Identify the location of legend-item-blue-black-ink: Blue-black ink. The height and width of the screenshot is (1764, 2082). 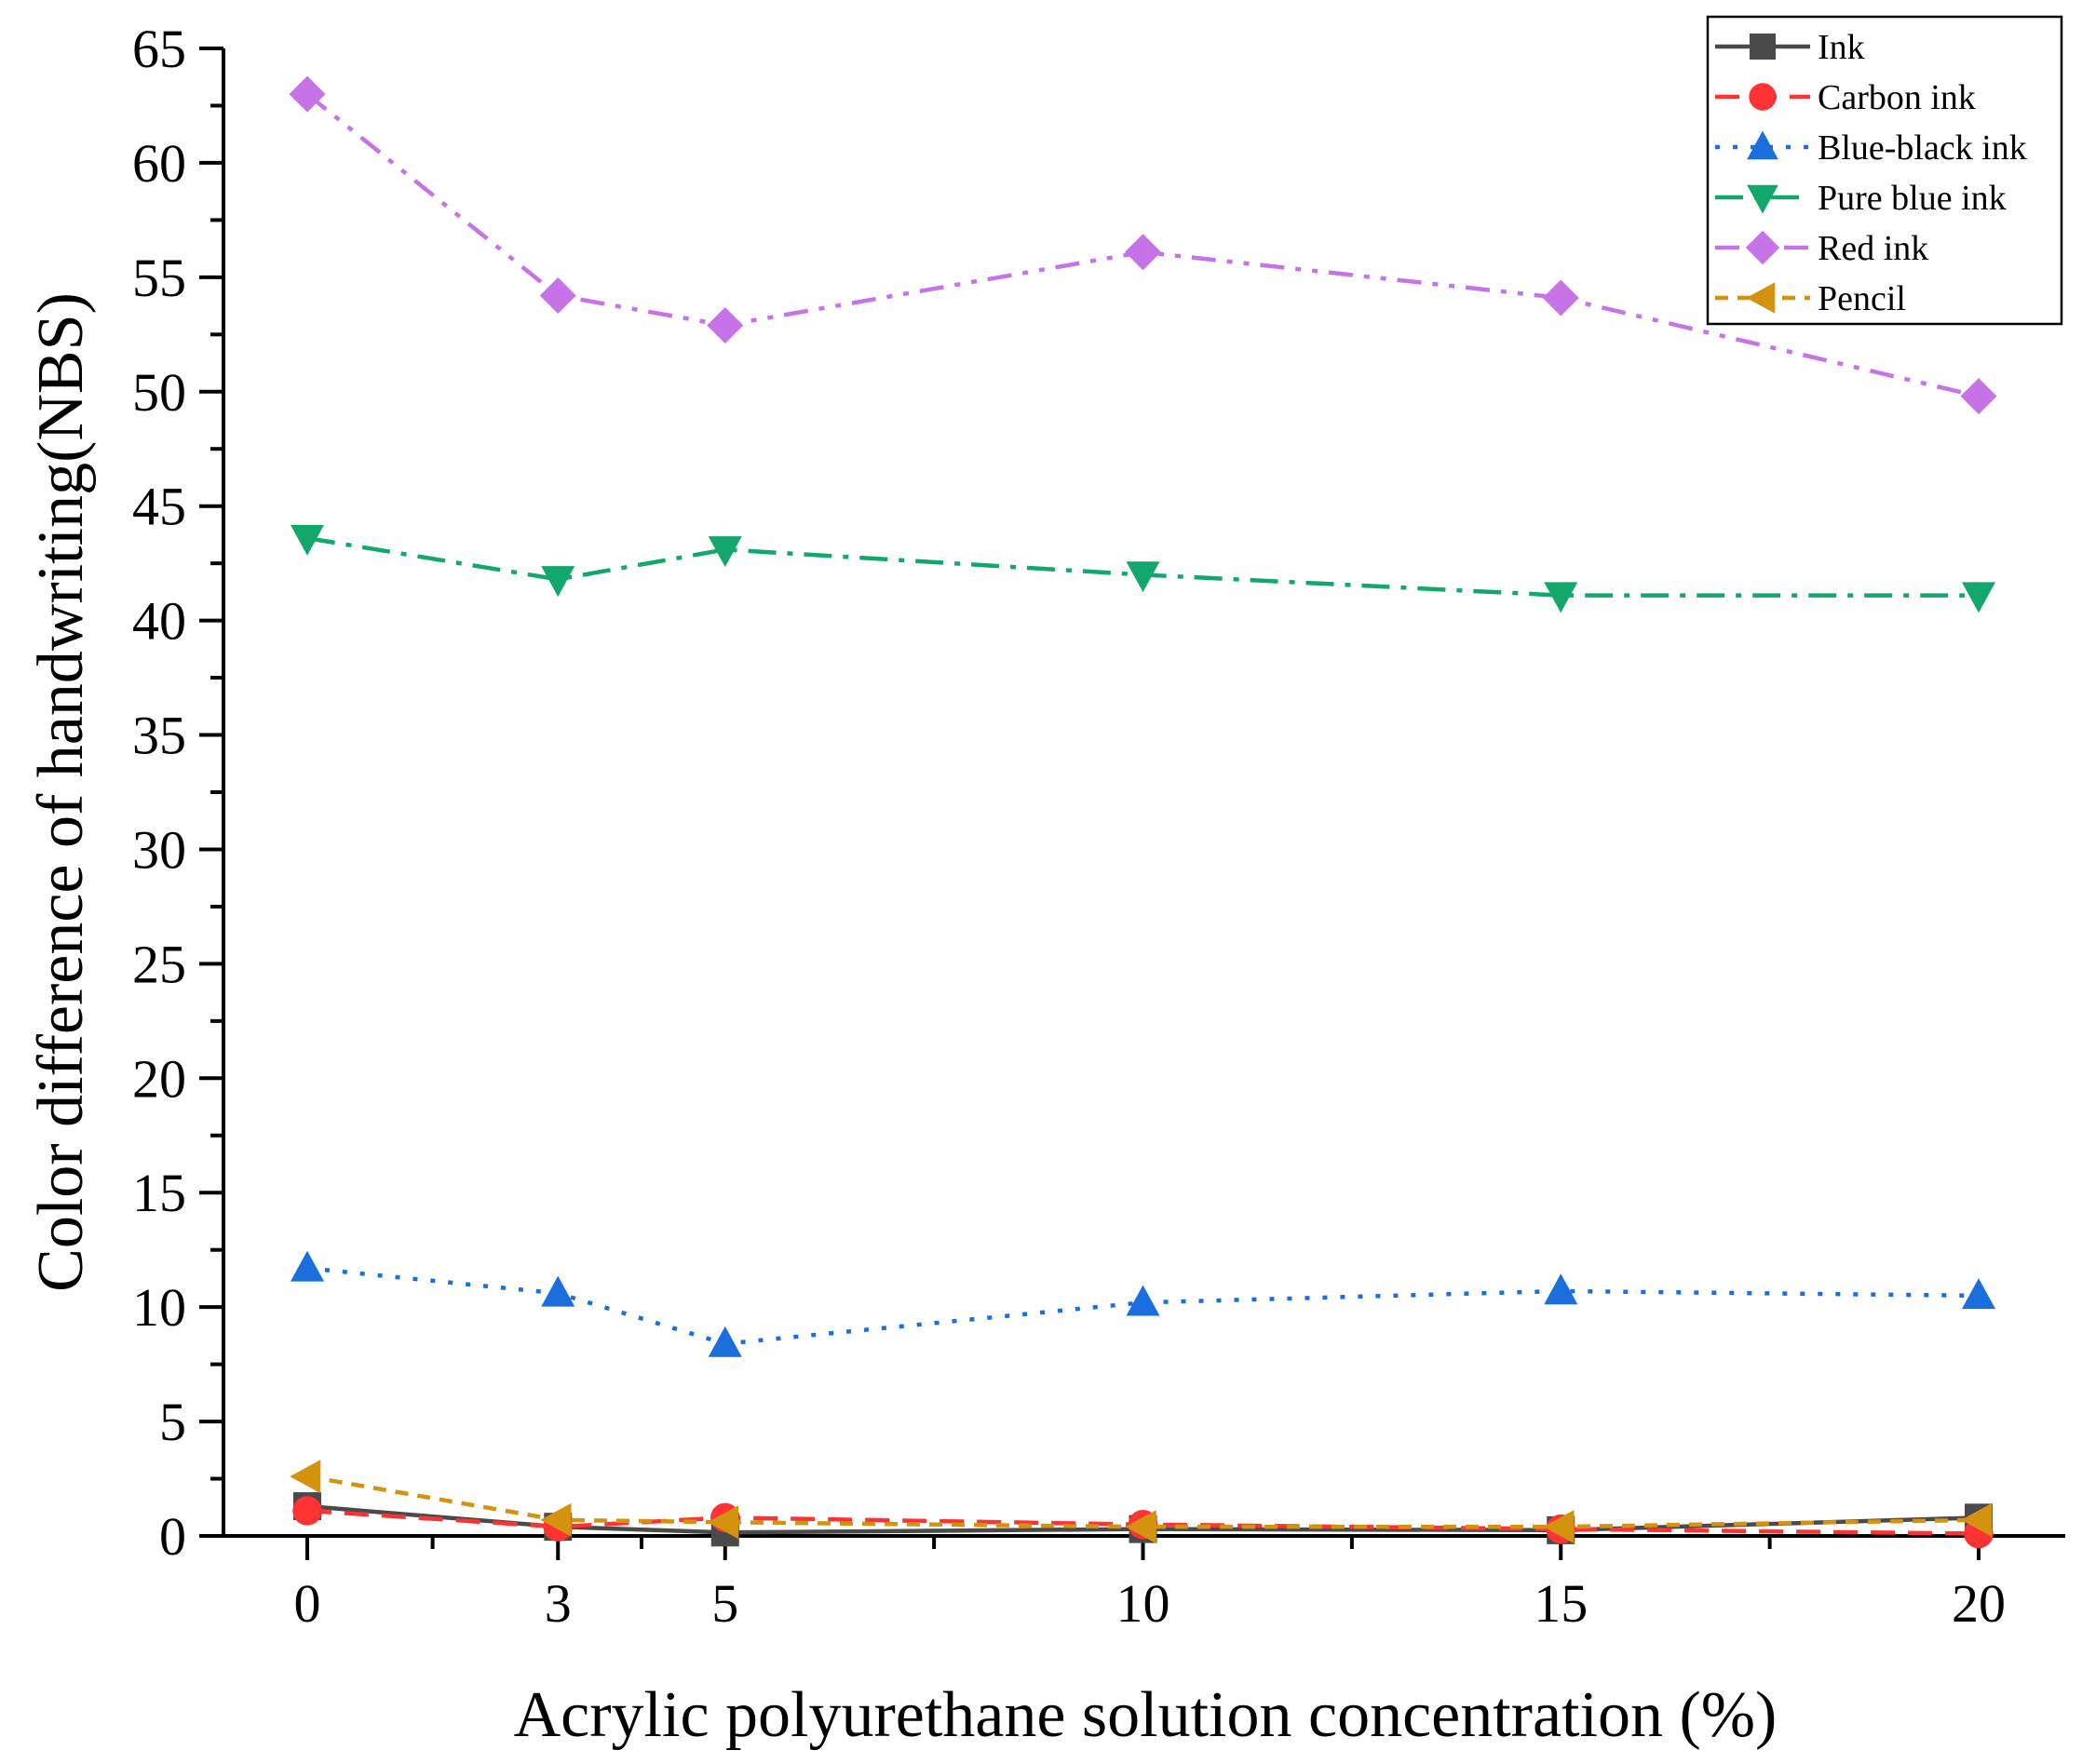
(1871, 148).